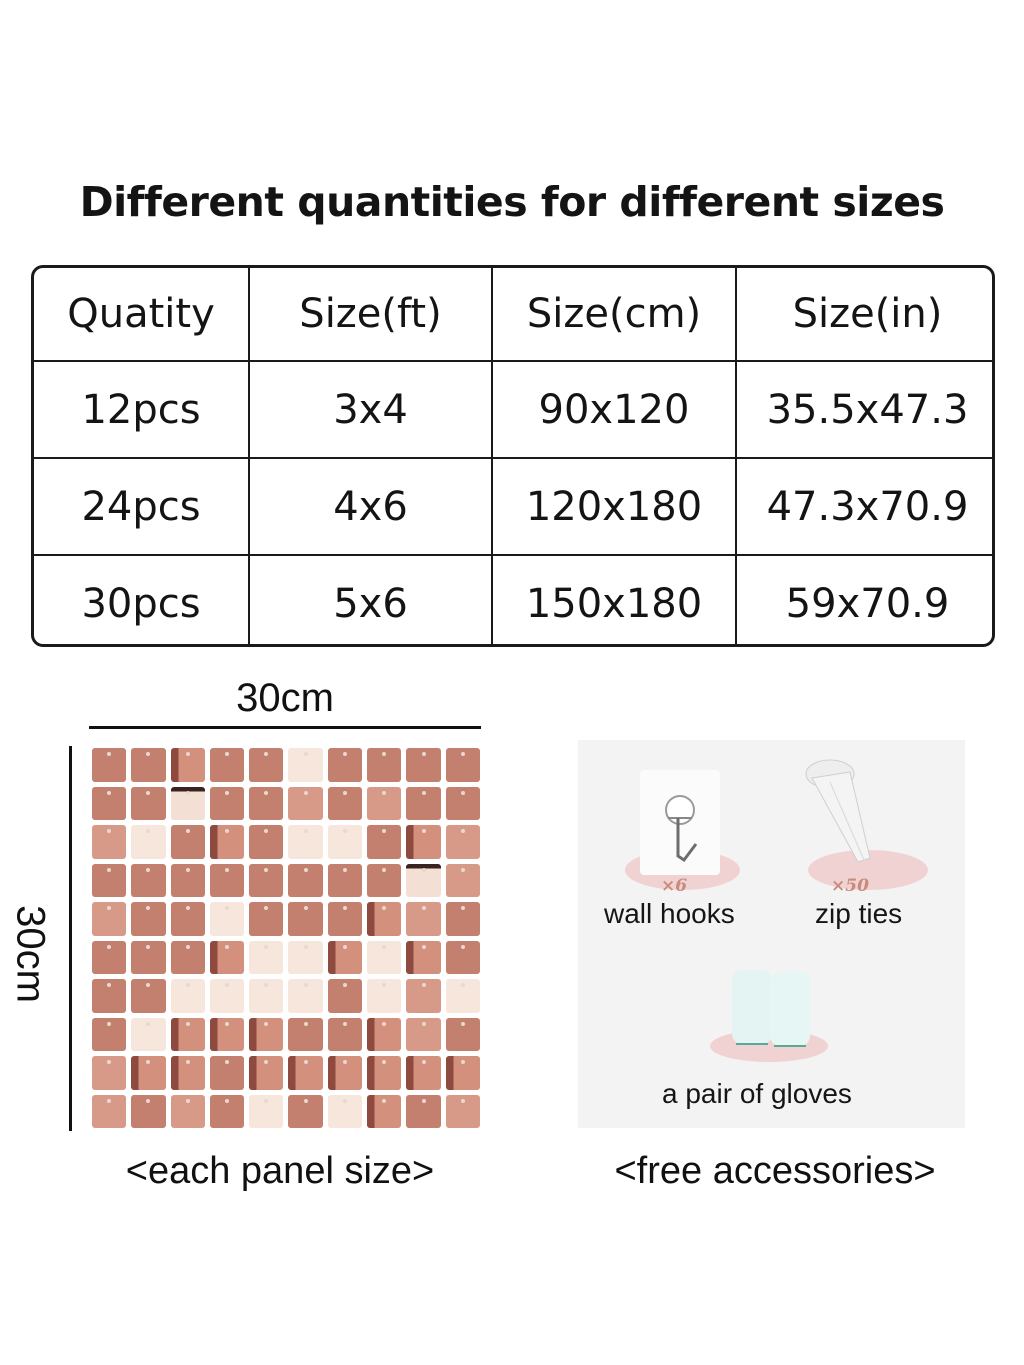  What do you see at coordinates (370, 315) in the screenshot?
I see `header-size-ft: Size(ft)` at bounding box center [370, 315].